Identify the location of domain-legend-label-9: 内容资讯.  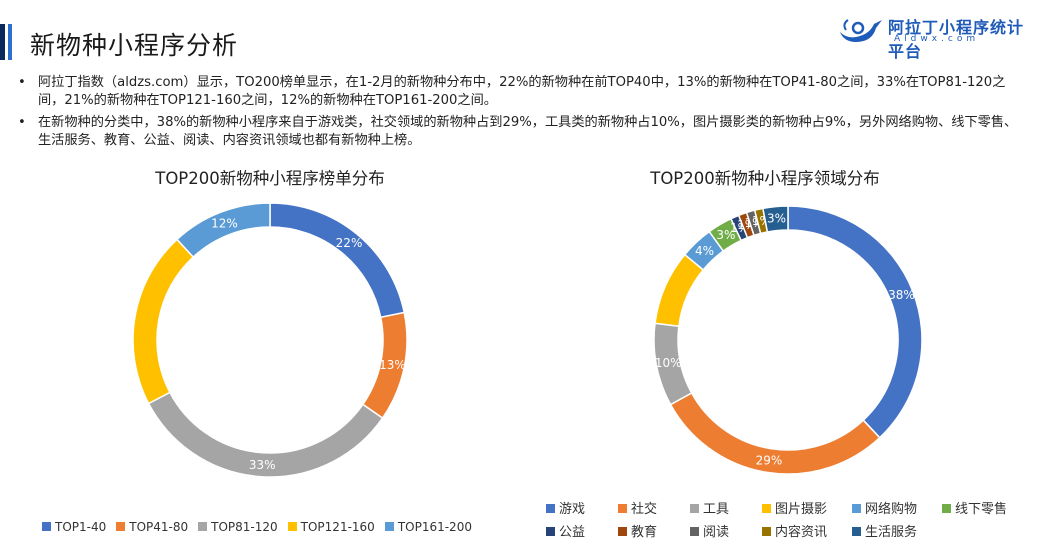
(801, 532).